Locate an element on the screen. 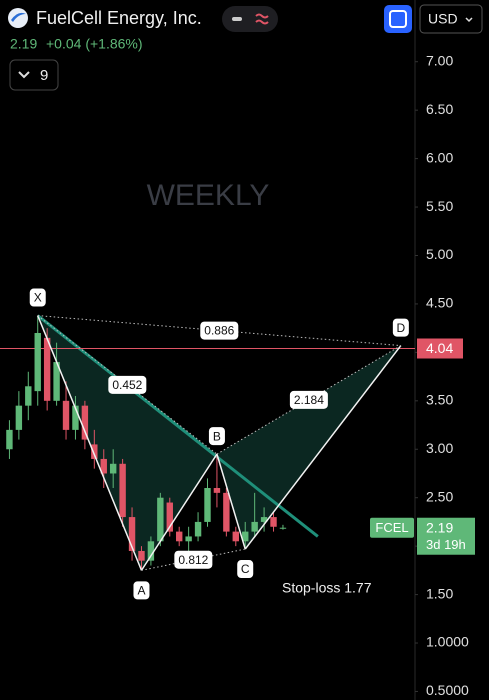 The height and width of the screenshot is (700, 489). point-label: C is located at coordinates (245, 569).